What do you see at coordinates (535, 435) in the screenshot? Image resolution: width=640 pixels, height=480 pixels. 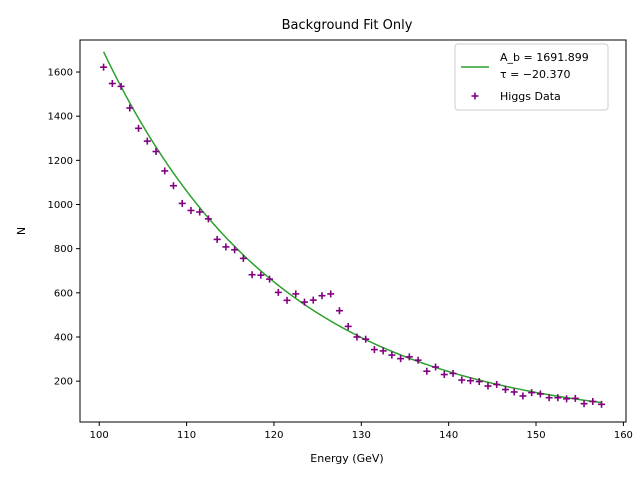 I see `x-tick-label: 150` at bounding box center [535, 435].